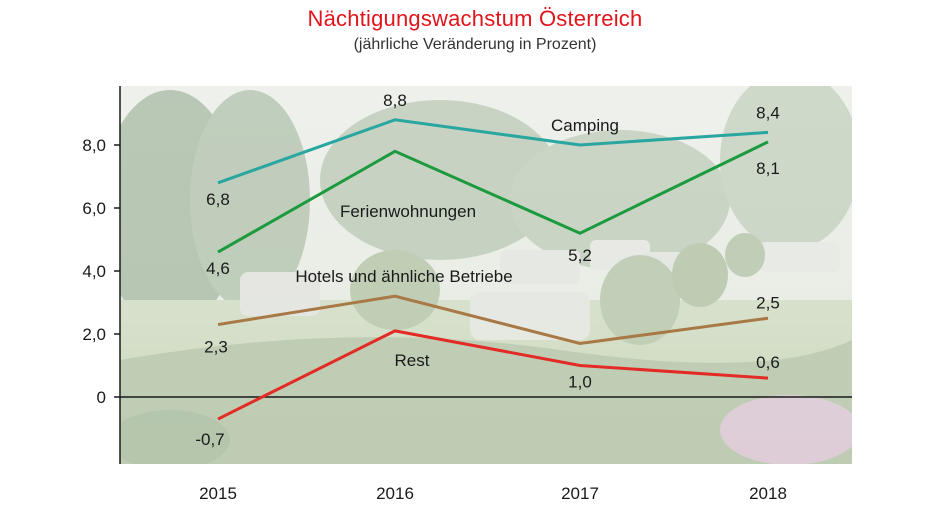 This screenshot has height=511, width=950. I want to click on data-label: 8,4, so click(768, 112).